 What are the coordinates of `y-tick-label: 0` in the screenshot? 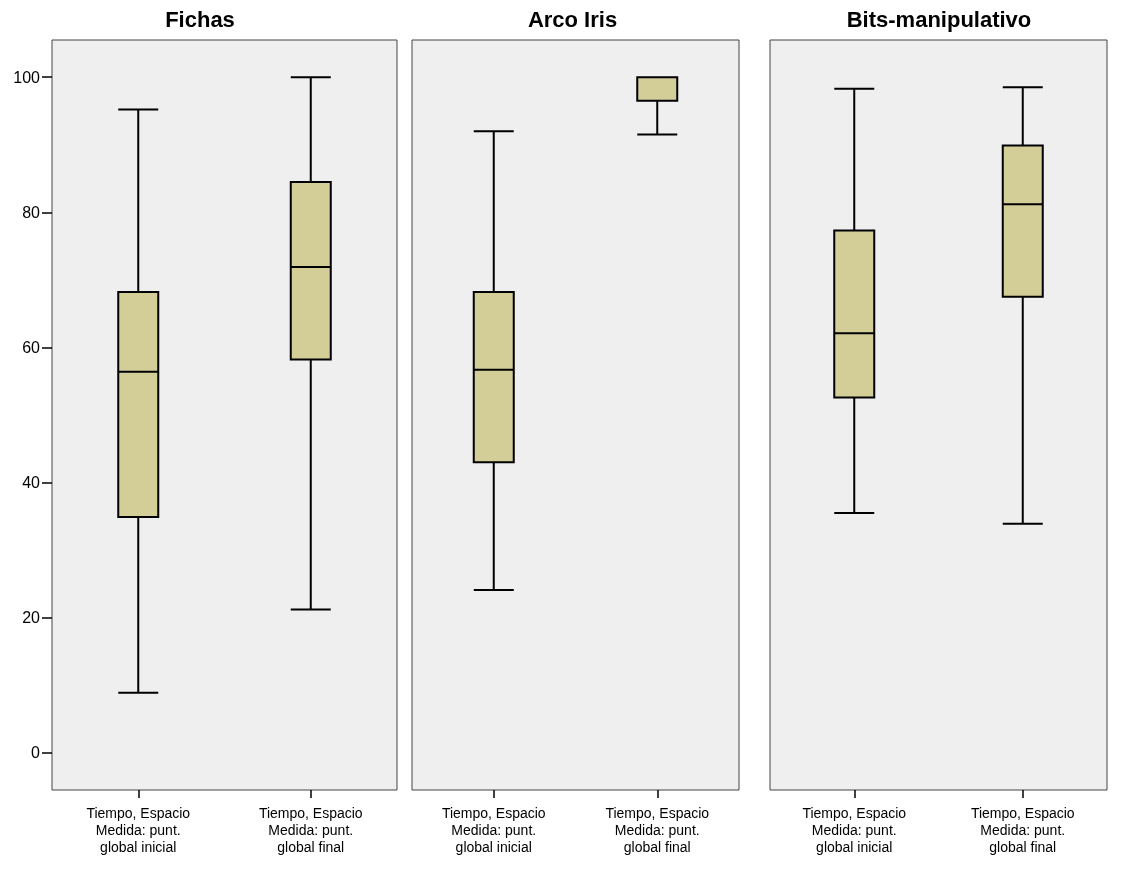 It's located at (36, 753).